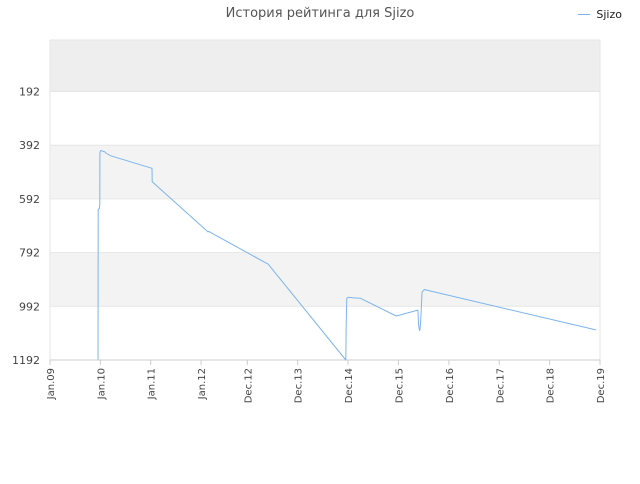 The height and width of the screenshot is (484, 640). I want to click on chart-title: История рейтинга для Sjizo, so click(320, 13).